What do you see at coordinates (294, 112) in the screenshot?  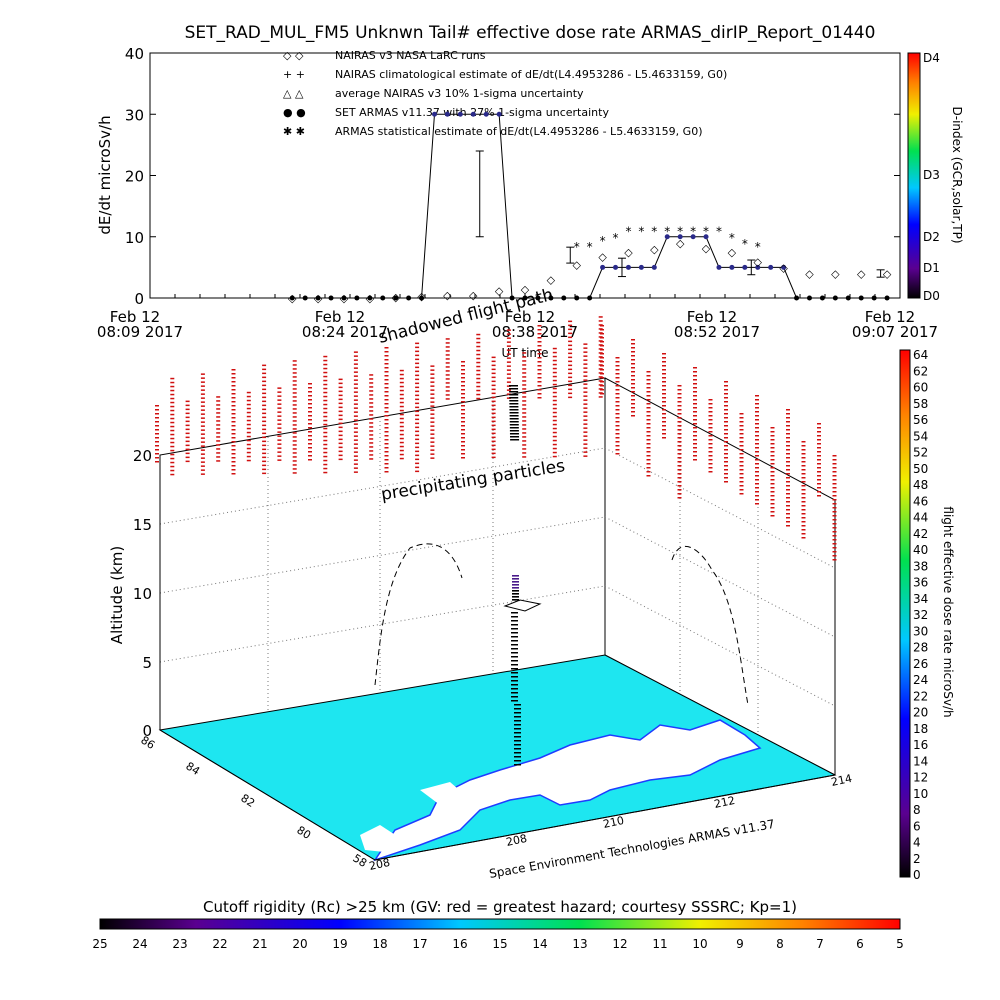 I see `legend-symbol: ● ●` at bounding box center [294, 112].